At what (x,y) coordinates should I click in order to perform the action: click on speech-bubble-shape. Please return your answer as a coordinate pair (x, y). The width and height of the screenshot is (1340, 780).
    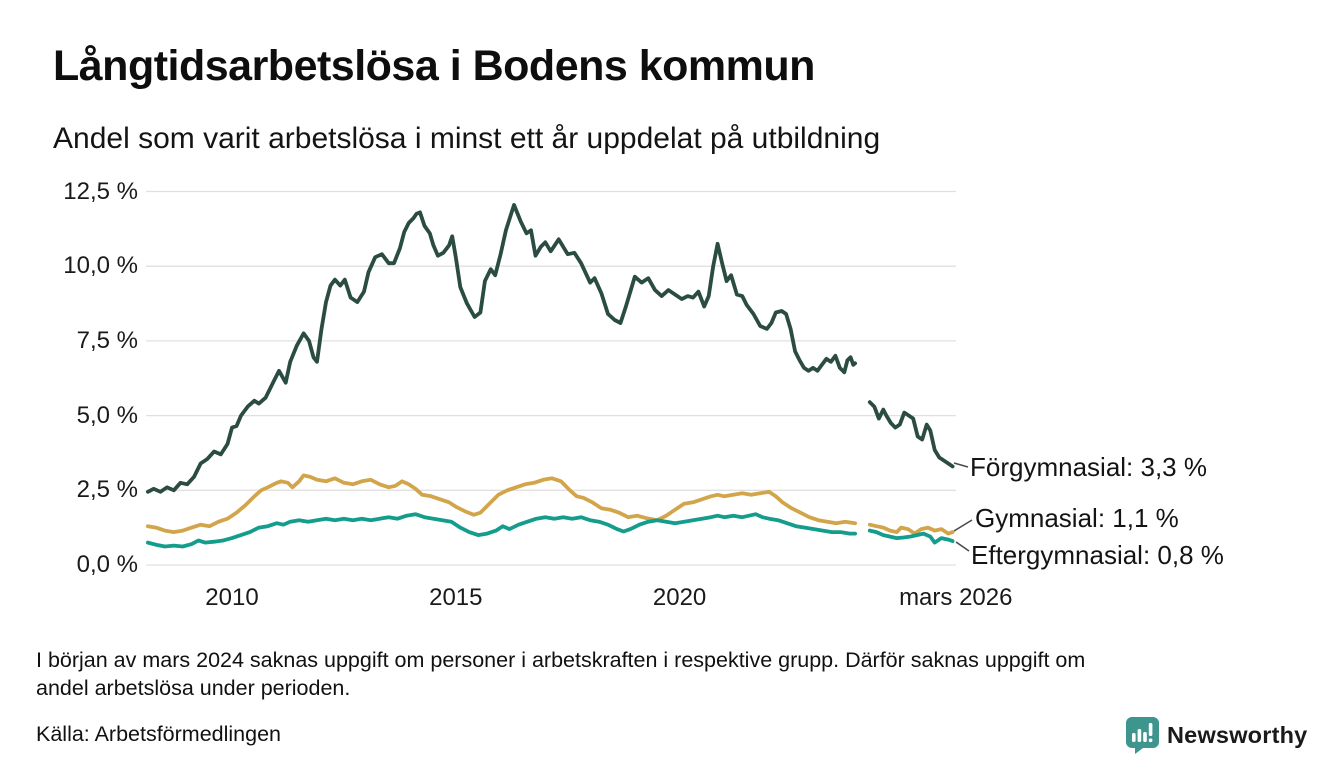
    Looking at the image, I should click on (1142, 735).